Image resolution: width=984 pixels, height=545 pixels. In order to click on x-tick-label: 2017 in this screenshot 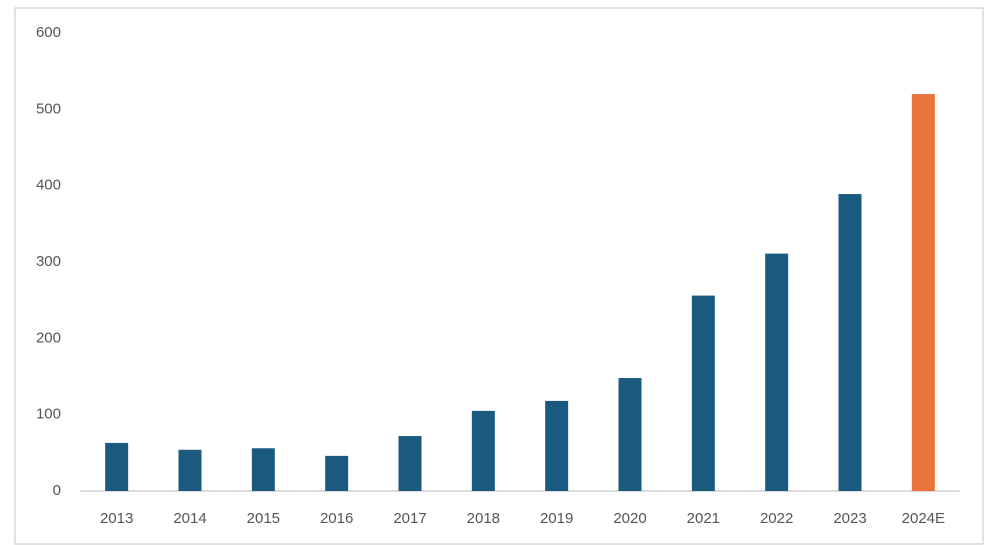, I will do `click(409, 518)`.